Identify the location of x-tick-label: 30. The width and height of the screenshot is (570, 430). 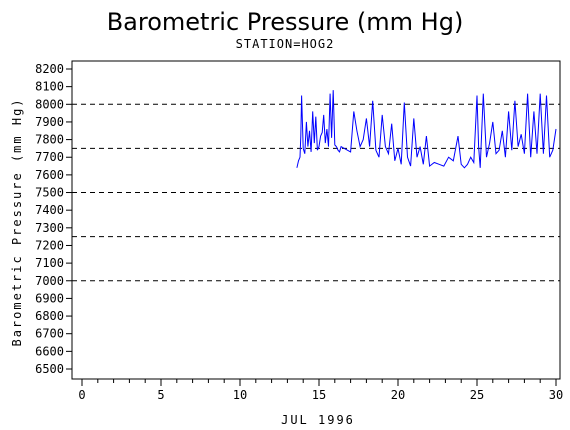
(556, 395).